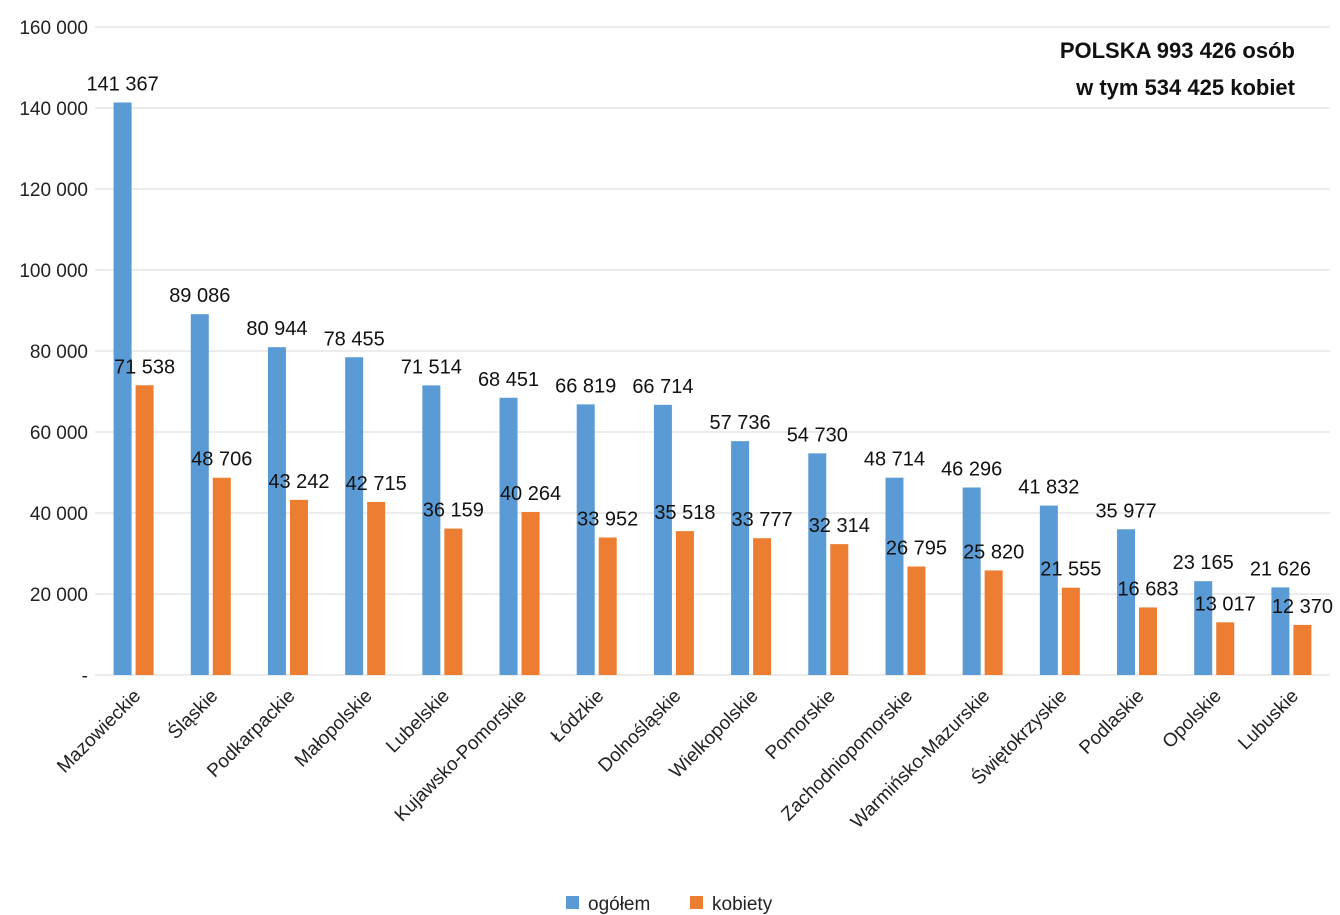 This screenshot has width=1340, height=915. What do you see at coordinates (1147, 589) in the screenshot?
I see `data-label-kobiety: 16 683` at bounding box center [1147, 589].